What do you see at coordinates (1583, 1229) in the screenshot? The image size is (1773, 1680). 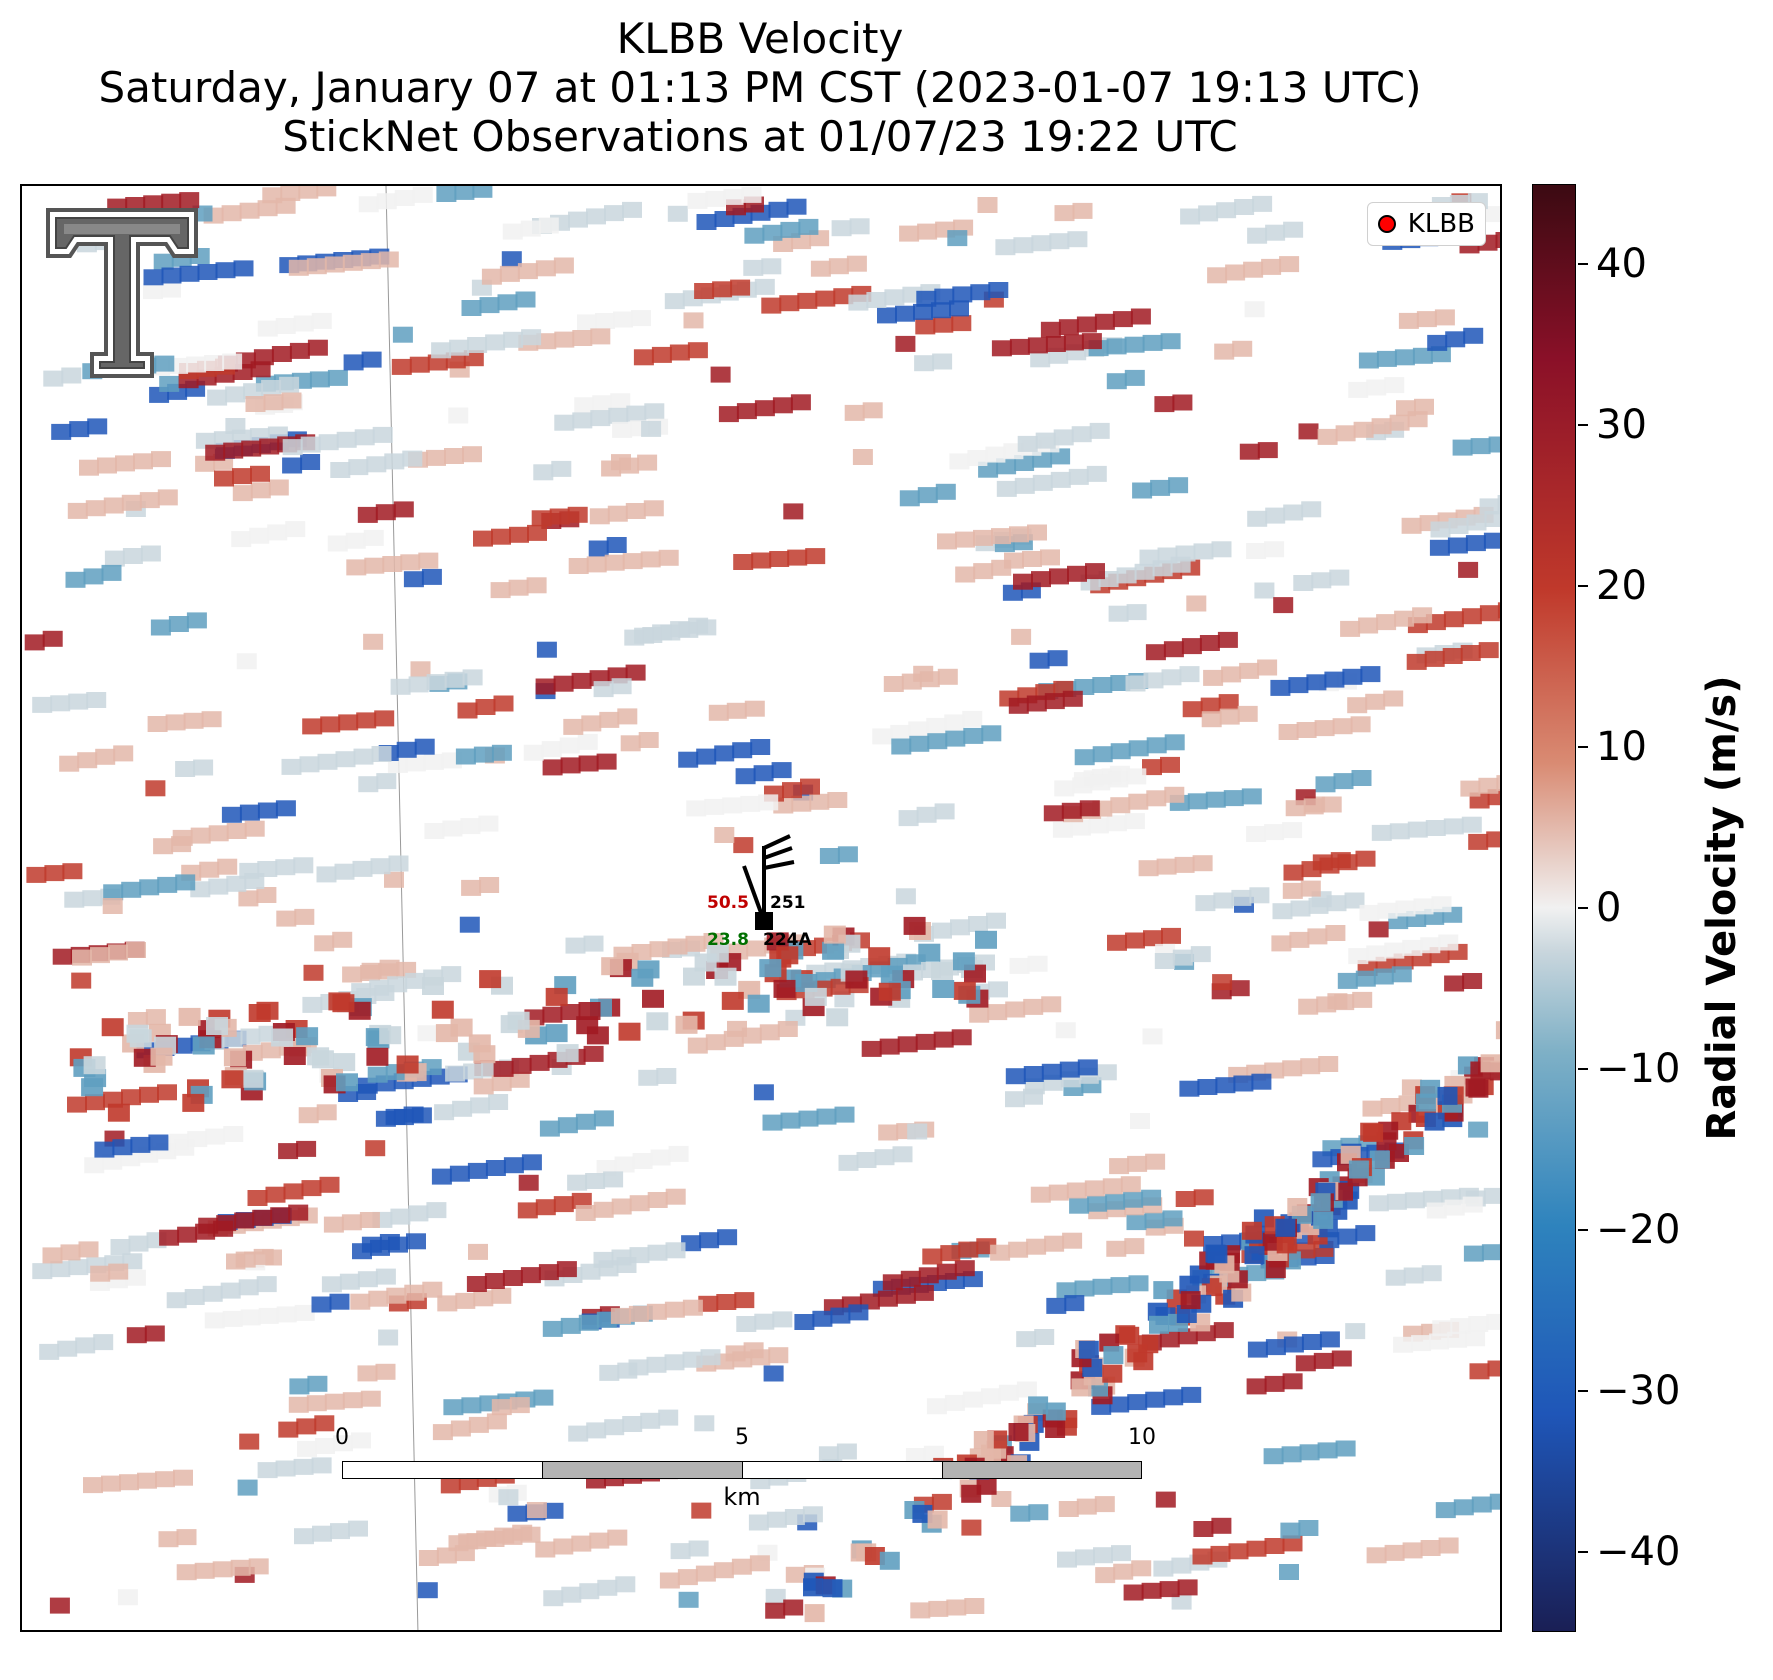 I see `colorbar-tick-mark` at bounding box center [1583, 1229].